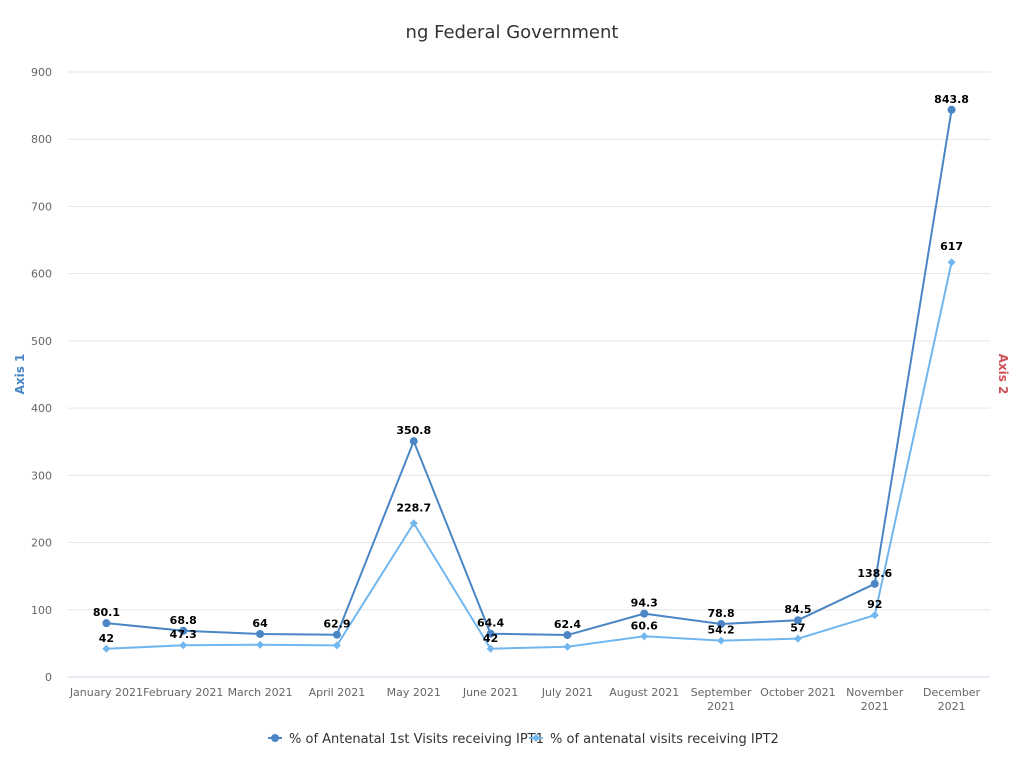 The height and width of the screenshot is (768, 1024). Describe the element at coordinates (644, 625) in the screenshot. I see `data-label: 60.6` at that location.